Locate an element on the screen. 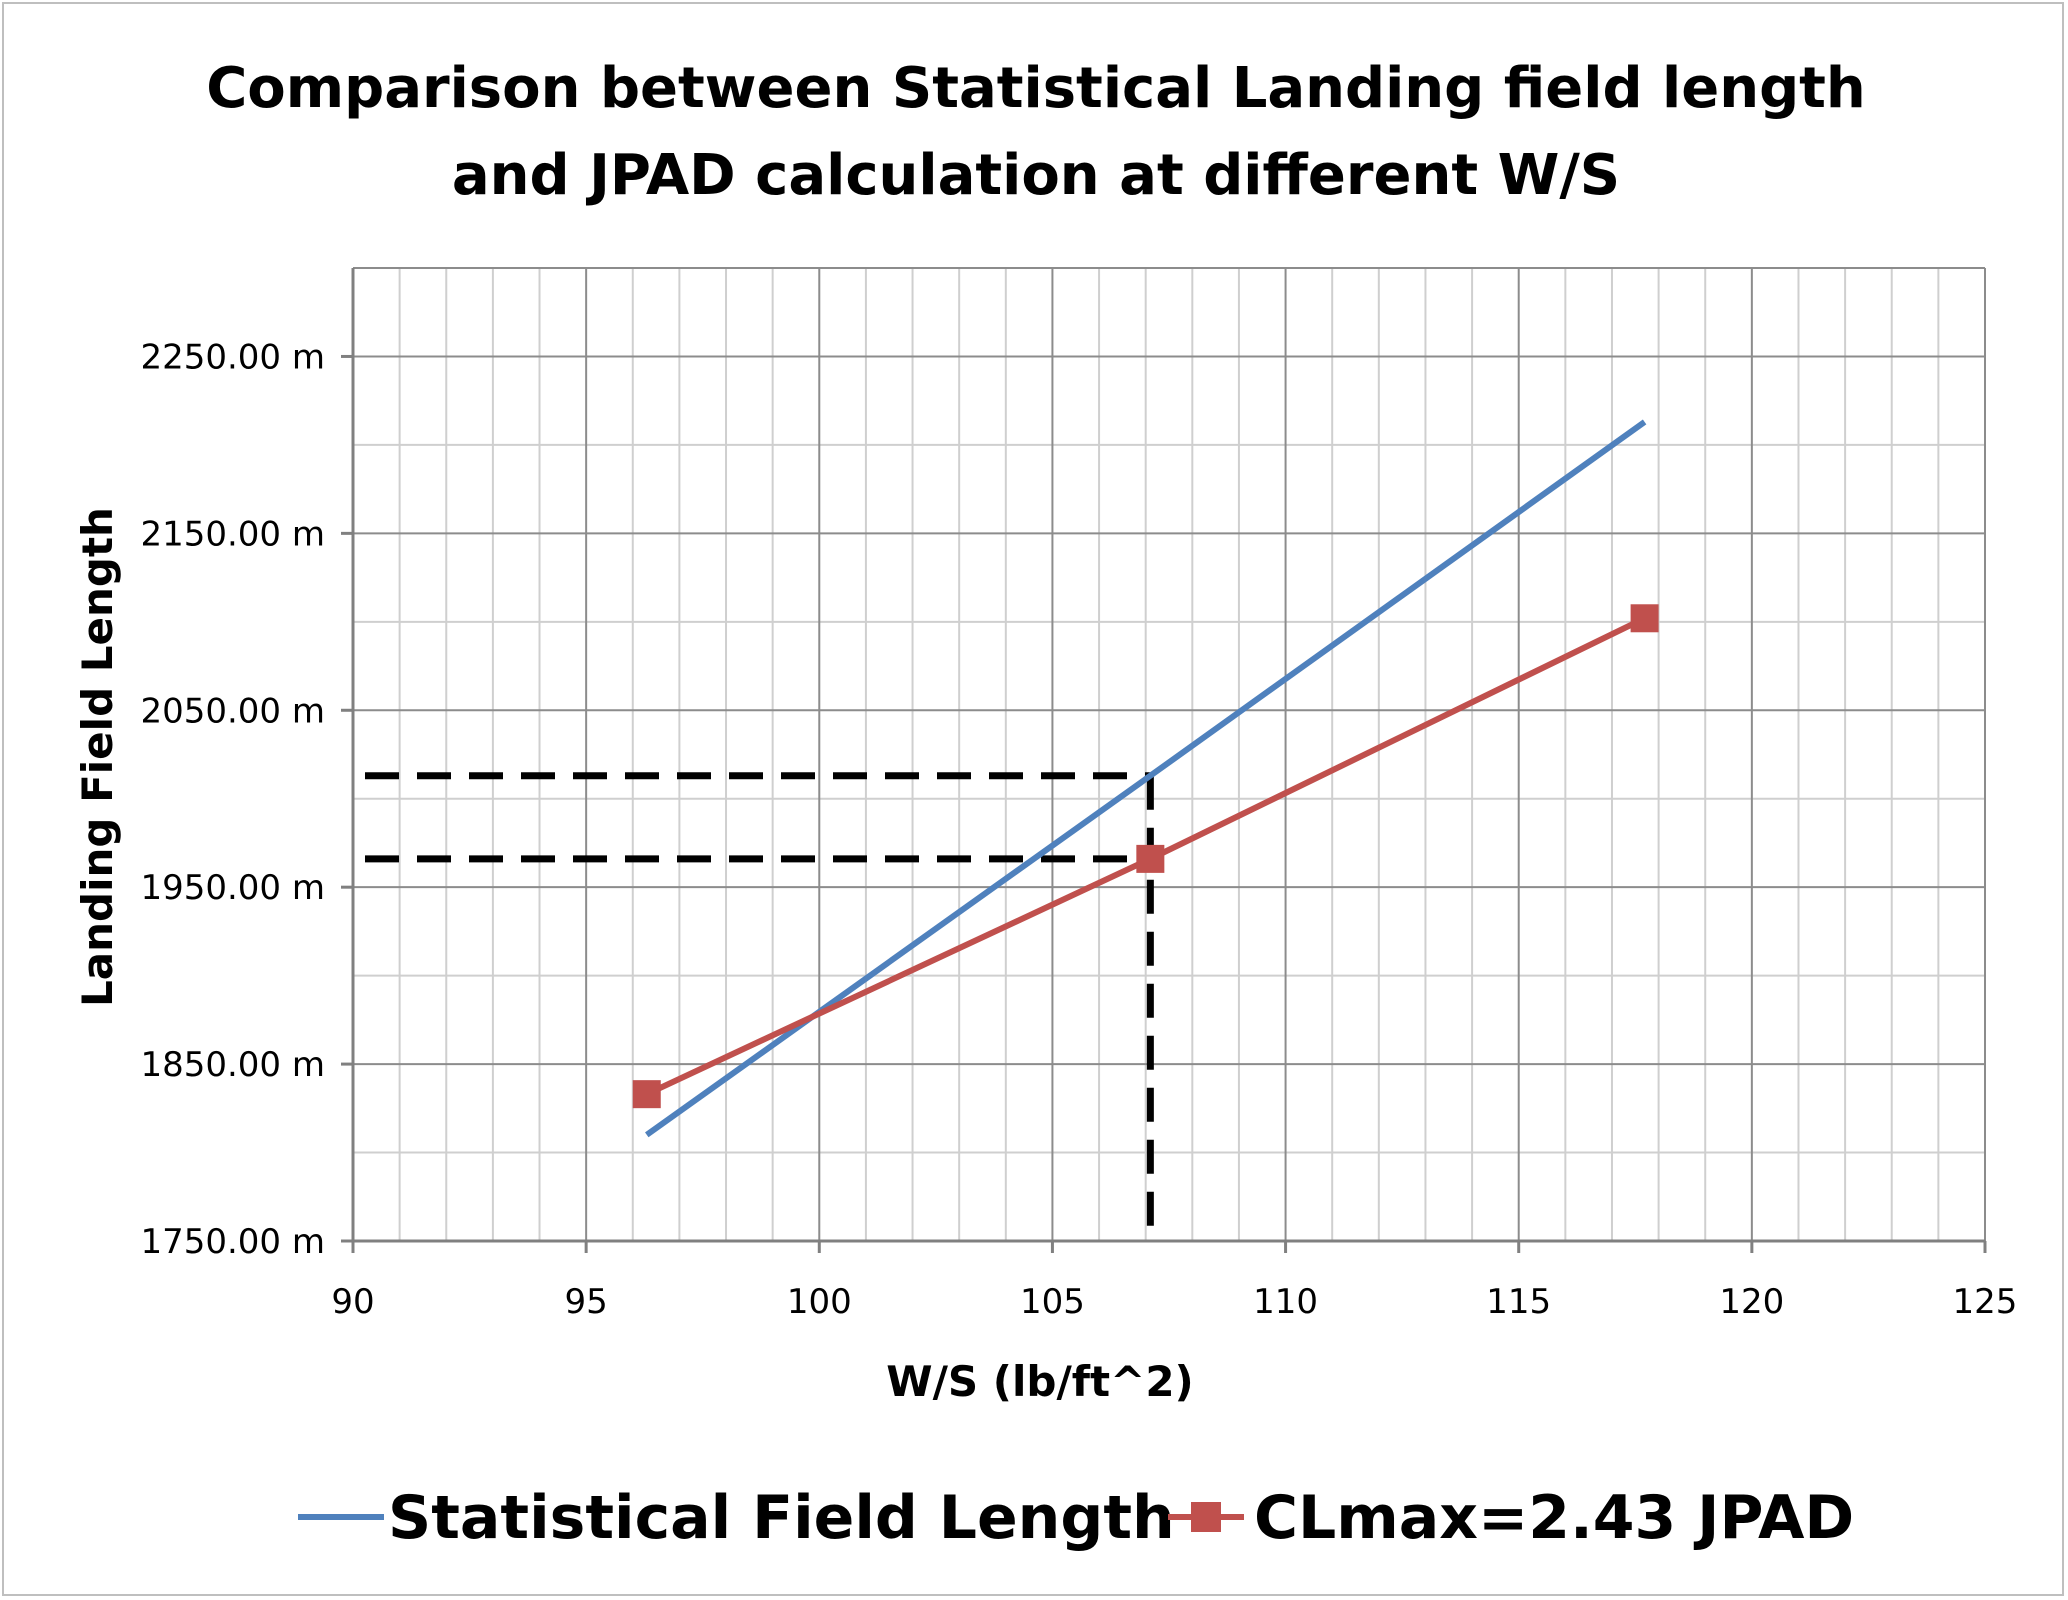 The image size is (2068, 1600). legend: Statistical Field Length CLmax=2.43 JPAD is located at coordinates (1076, 1518).